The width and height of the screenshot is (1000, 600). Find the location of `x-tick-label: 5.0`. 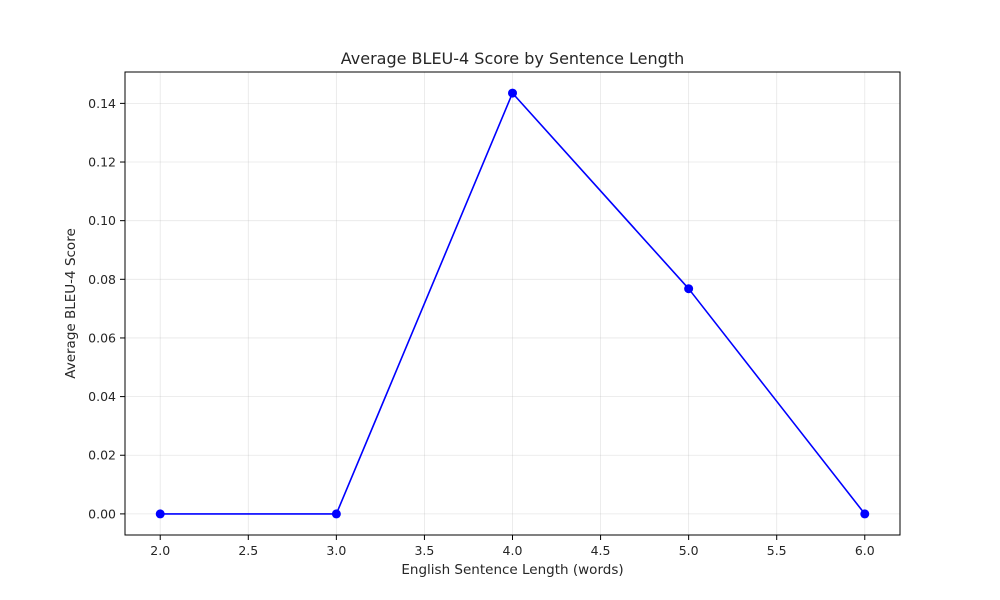

x-tick-label: 5.0 is located at coordinates (689, 550).